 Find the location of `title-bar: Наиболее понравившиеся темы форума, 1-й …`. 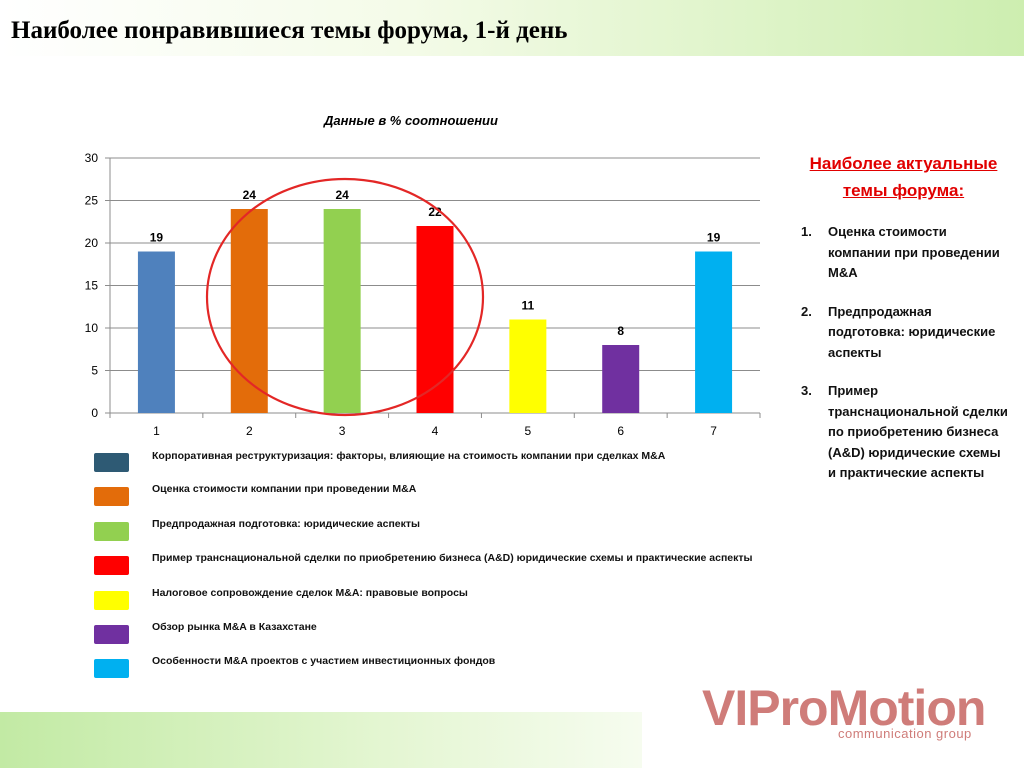

title-bar: Наиболее понравившиеся темы форума, 1-й … is located at coordinates (512, 28).